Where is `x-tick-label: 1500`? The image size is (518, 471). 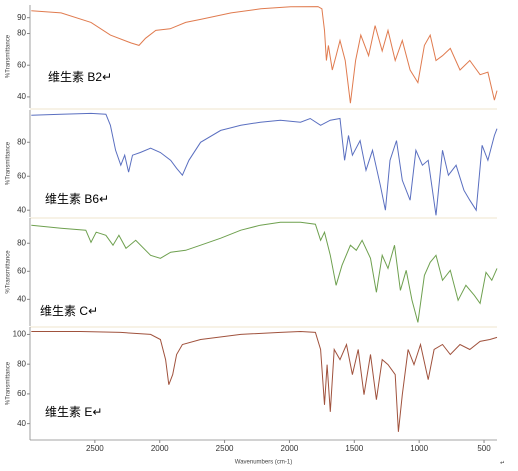
x-tick-label: 1500 is located at coordinates (354, 448).